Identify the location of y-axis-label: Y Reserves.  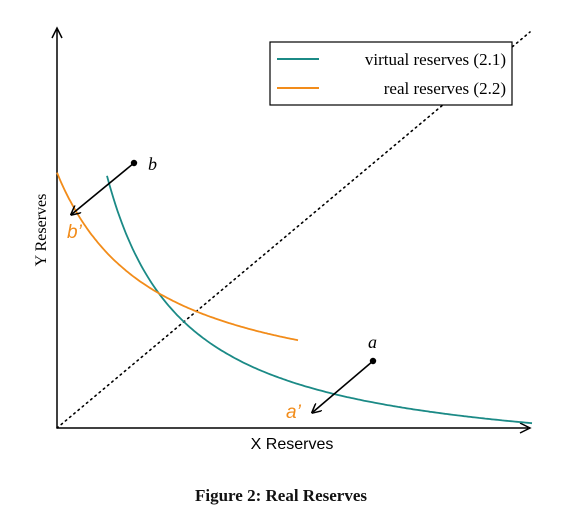
(41, 230).